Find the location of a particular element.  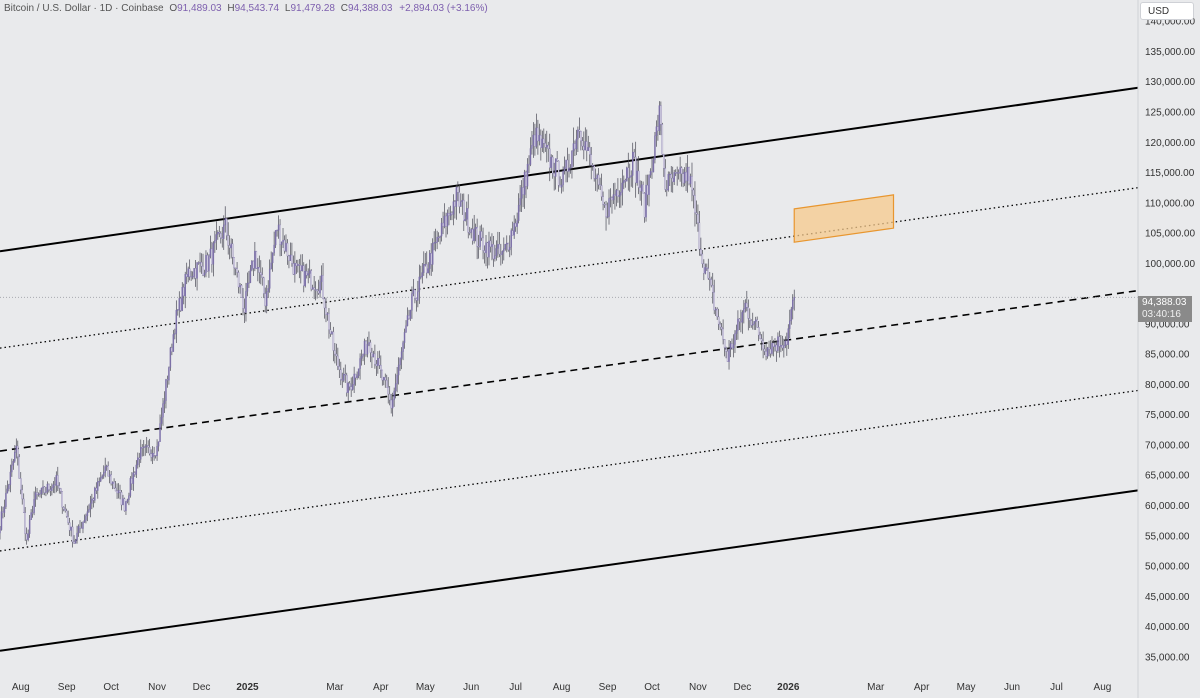

interval-label: 1D is located at coordinates (106, 8).